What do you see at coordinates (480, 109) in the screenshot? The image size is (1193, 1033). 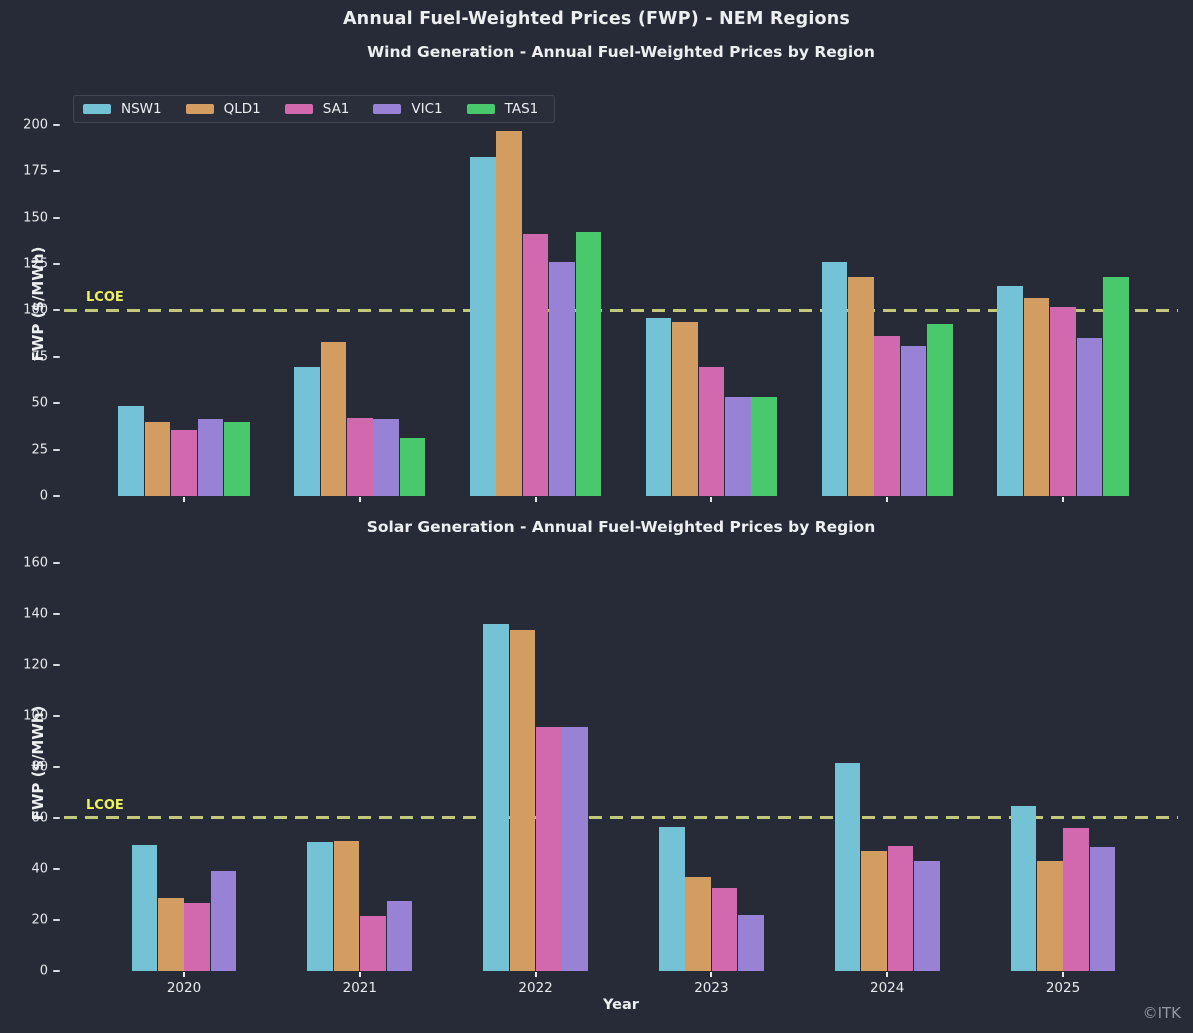 I see `legend-swatch-tas1` at bounding box center [480, 109].